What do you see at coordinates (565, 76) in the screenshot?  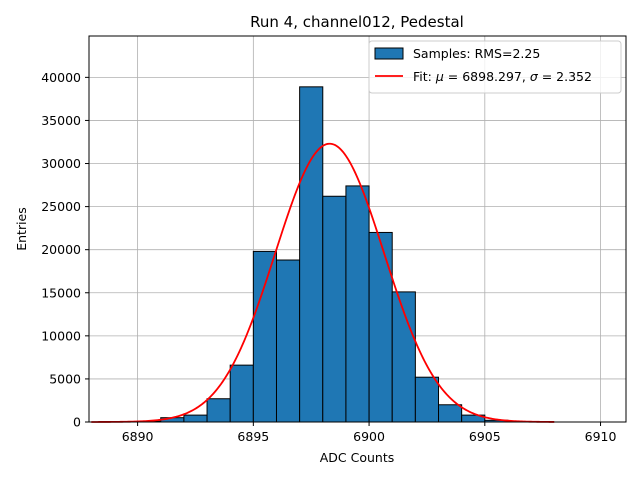 I see `legend-fit-sigma-value: = 2.352` at bounding box center [565, 76].